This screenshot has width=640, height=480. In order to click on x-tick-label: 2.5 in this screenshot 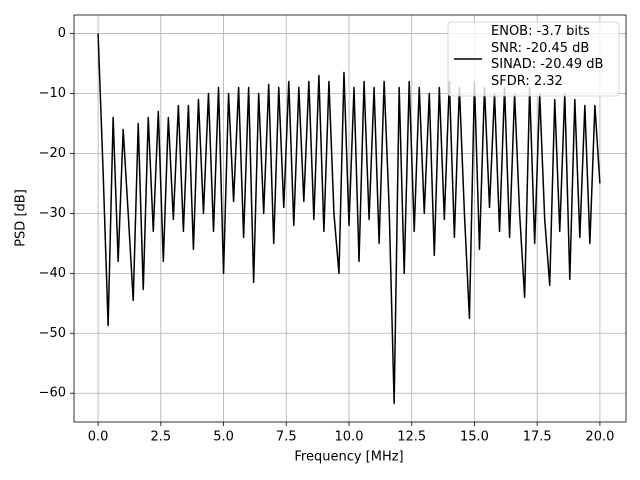, I will do `click(160, 437)`.